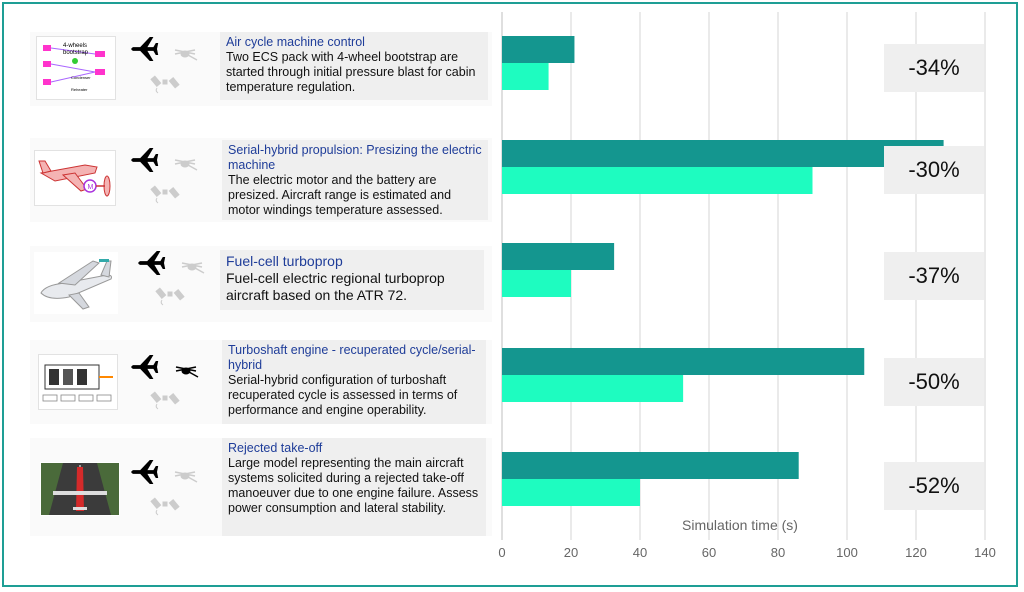 This screenshot has width=1024, height=592. Describe the element at coordinates (501, 552) in the screenshot. I see `x-tick-label-0: 0` at that location.